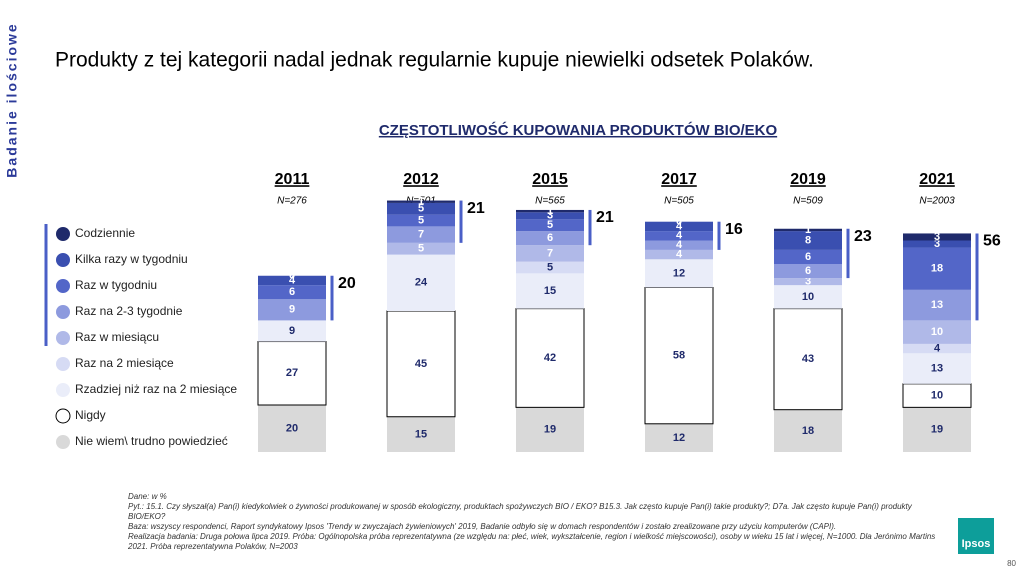 Image resolution: width=1024 pixels, height=576 pixels. What do you see at coordinates (117, 337) in the screenshot?
I see `legend-label: Raz w miesiącu` at bounding box center [117, 337].